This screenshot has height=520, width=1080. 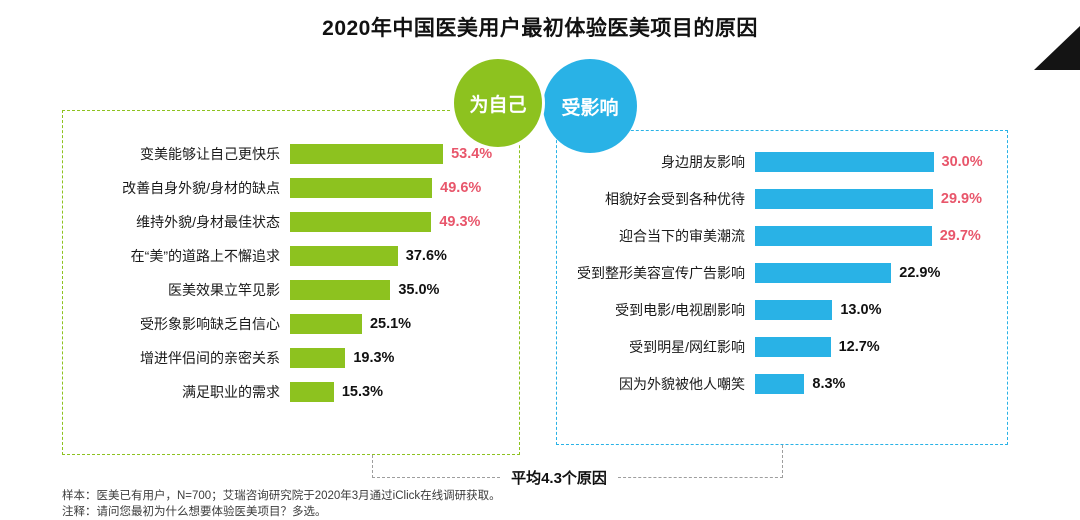 What do you see at coordinates (874, 383) in the screenshot?
I see `bar-area: 8.3%` at bounding box center [874, 383].